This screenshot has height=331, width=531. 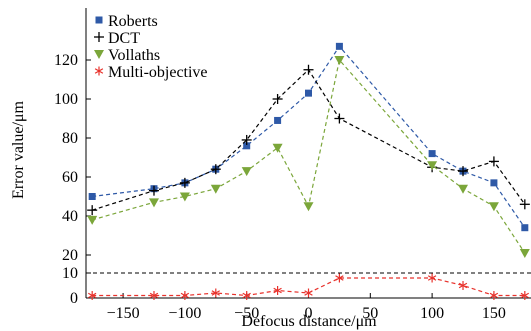 What do you see at coordinates (70, 138) in the screenshot?
I see `y-tick-label: 80` at bounding box center [70, 138].